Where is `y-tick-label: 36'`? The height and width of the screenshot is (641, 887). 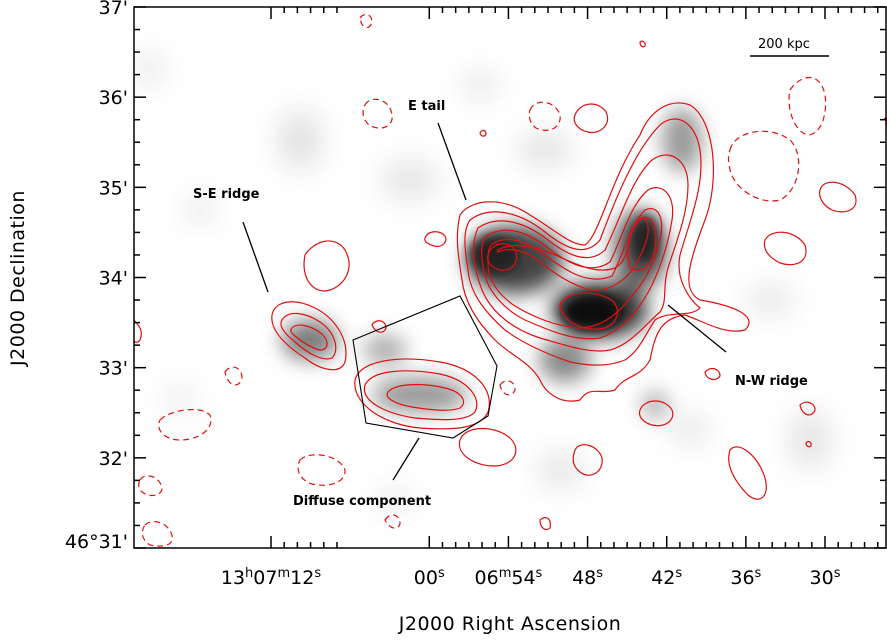 y-tick-label: 36' is located at coordinates (113, 98).